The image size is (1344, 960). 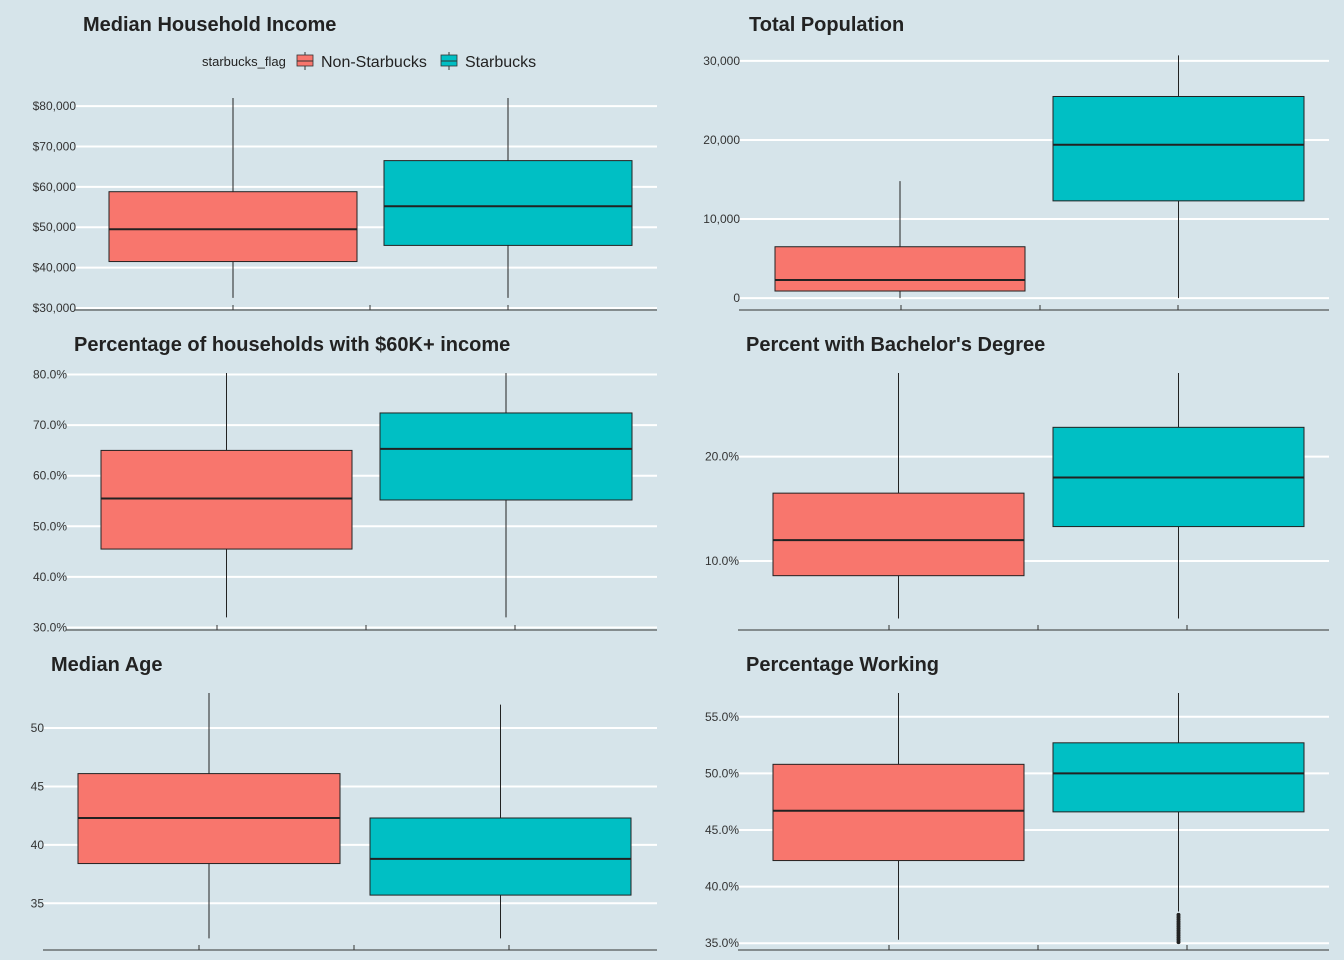 What do you see at coordinates (55, 146) in the screenshot?
I see `y-tick-label: $70,000` at bounding box center [55, 146].